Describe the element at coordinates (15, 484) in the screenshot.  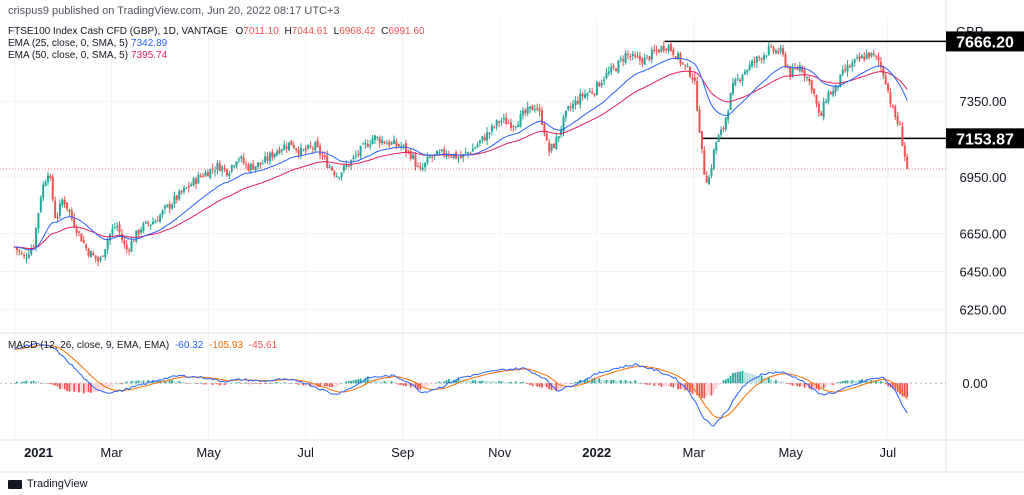
I see `tradingview-logo-icon` at that location.